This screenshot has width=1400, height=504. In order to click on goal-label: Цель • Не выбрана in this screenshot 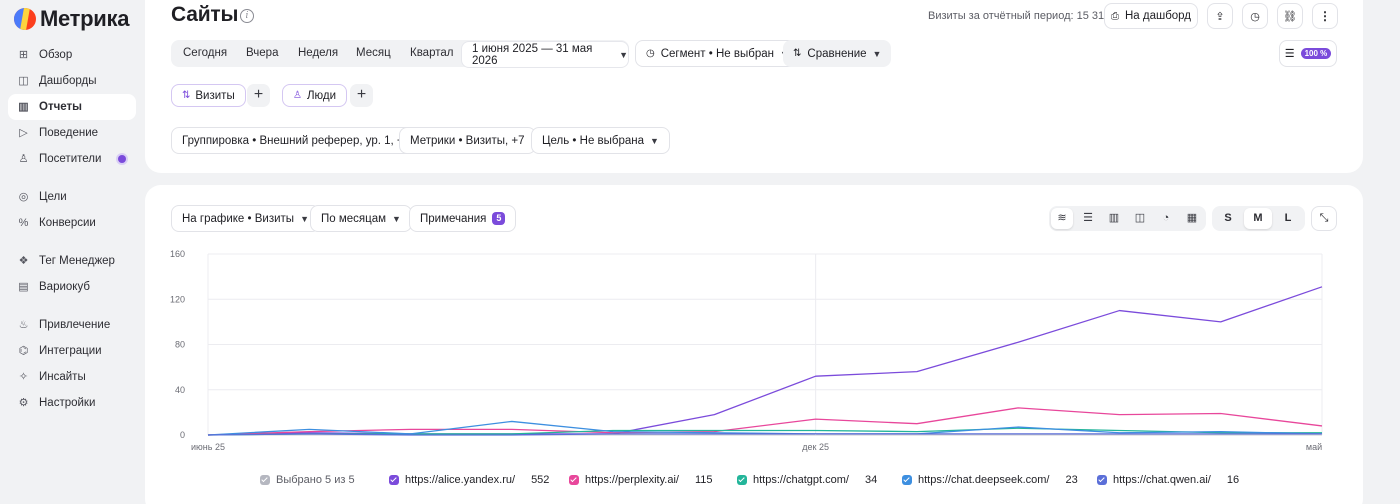, I will do `click(593, 140)`.